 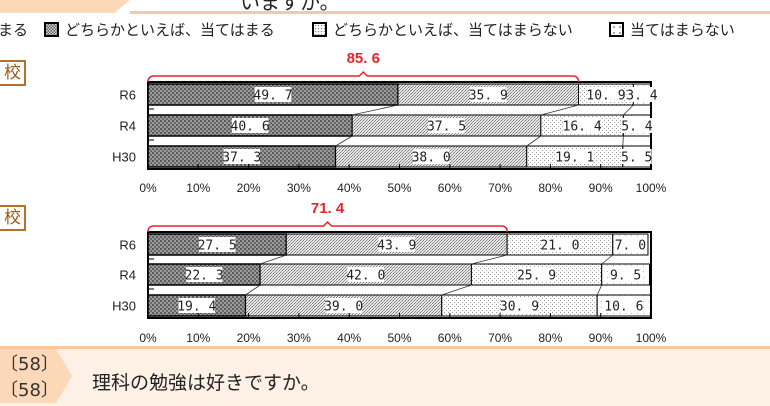 I want to click on legend-item-somewhat-disagree: どちらかといえば、当てはまらない, so click(x=442, y=29).